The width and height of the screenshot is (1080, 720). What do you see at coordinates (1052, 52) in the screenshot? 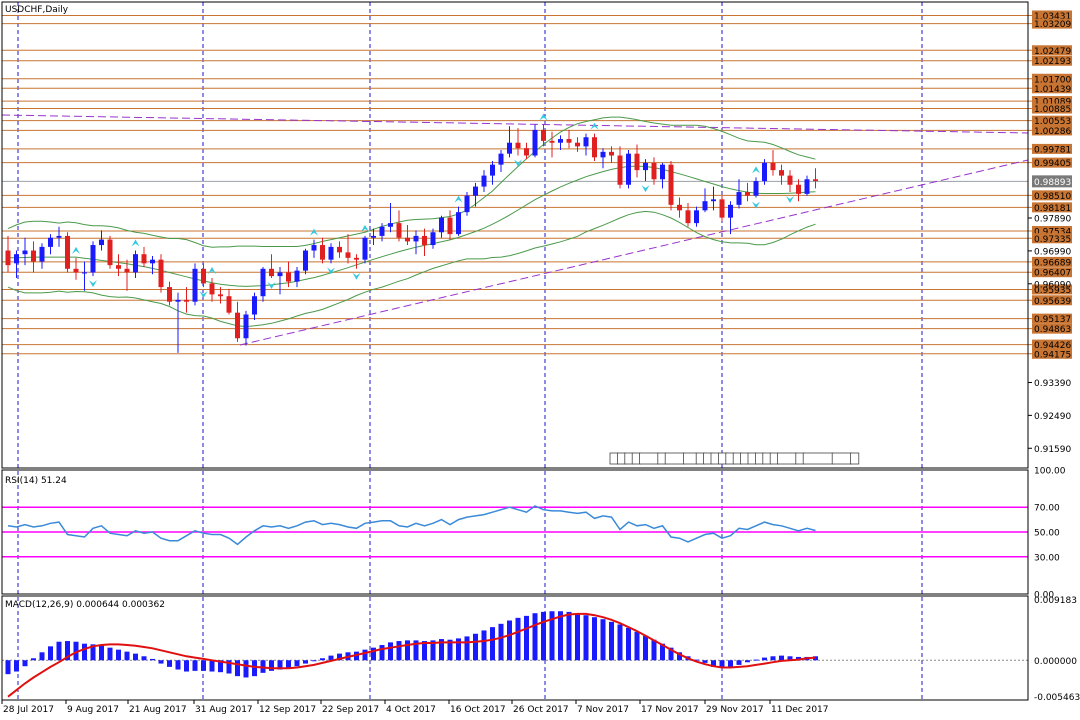
I see `level-label-2: 1.02479` at bounding box center [1052, 52].